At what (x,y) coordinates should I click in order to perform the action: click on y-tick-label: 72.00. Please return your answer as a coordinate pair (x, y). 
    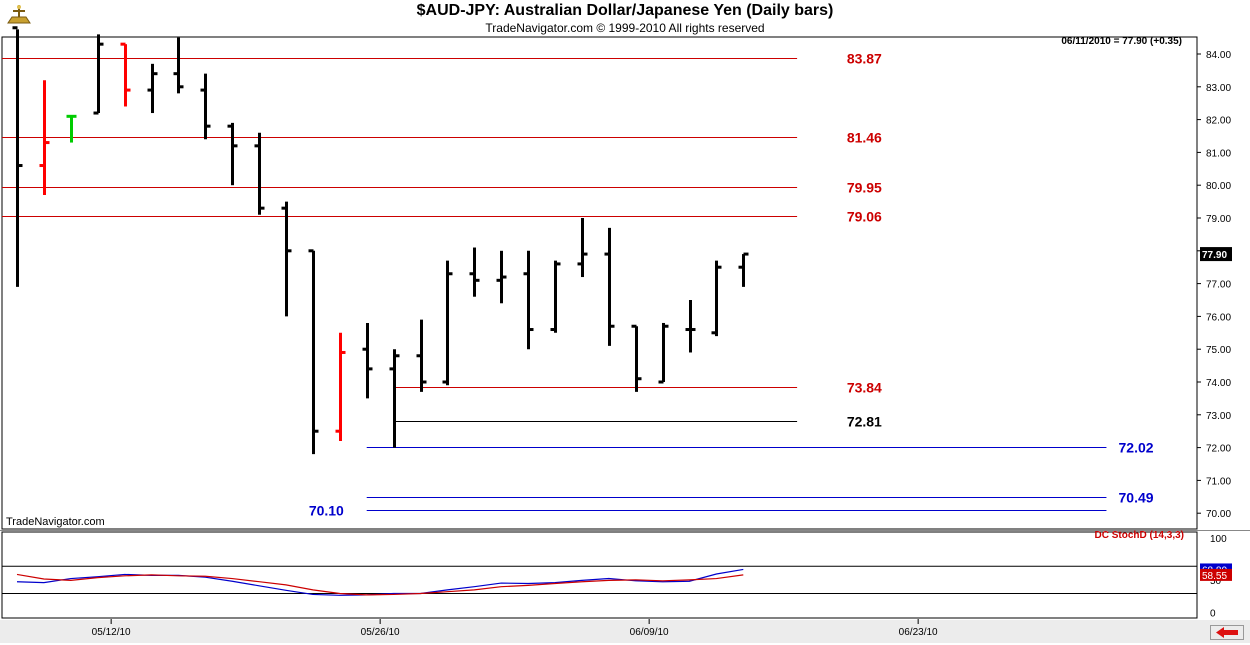
    Looking at the image, I should click on (1218, 449).